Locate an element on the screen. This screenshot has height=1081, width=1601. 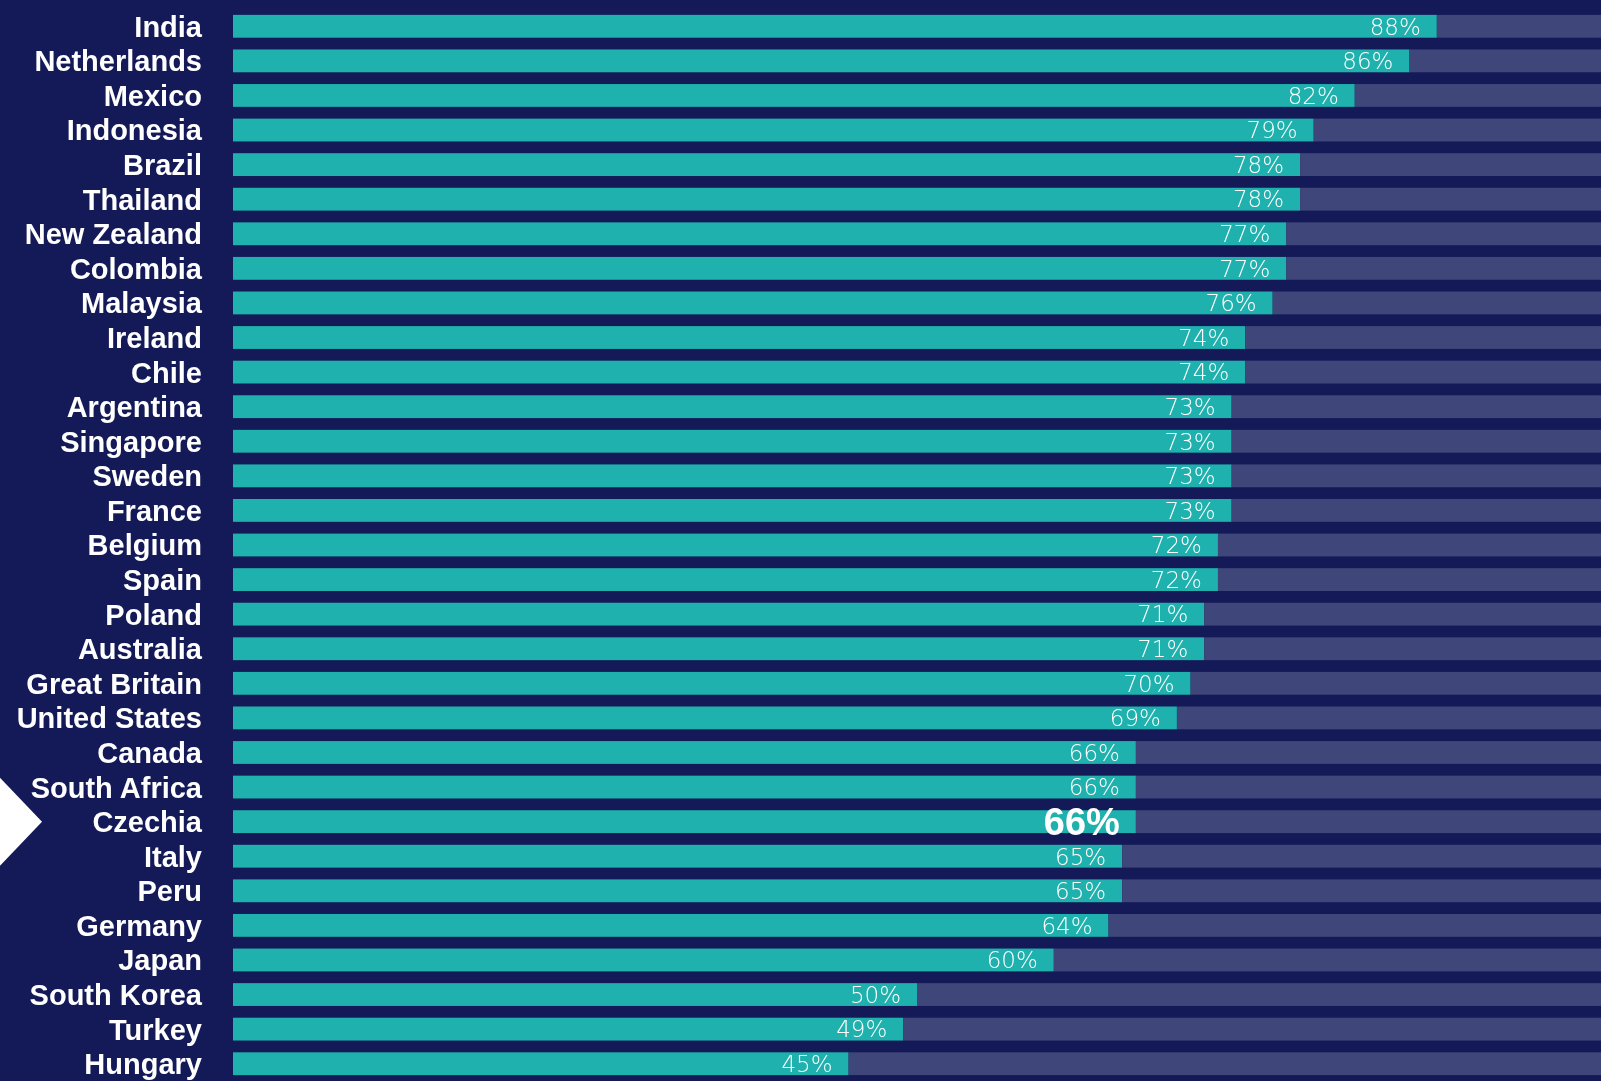
data-label: 50% is located at coordinates (875, 994).